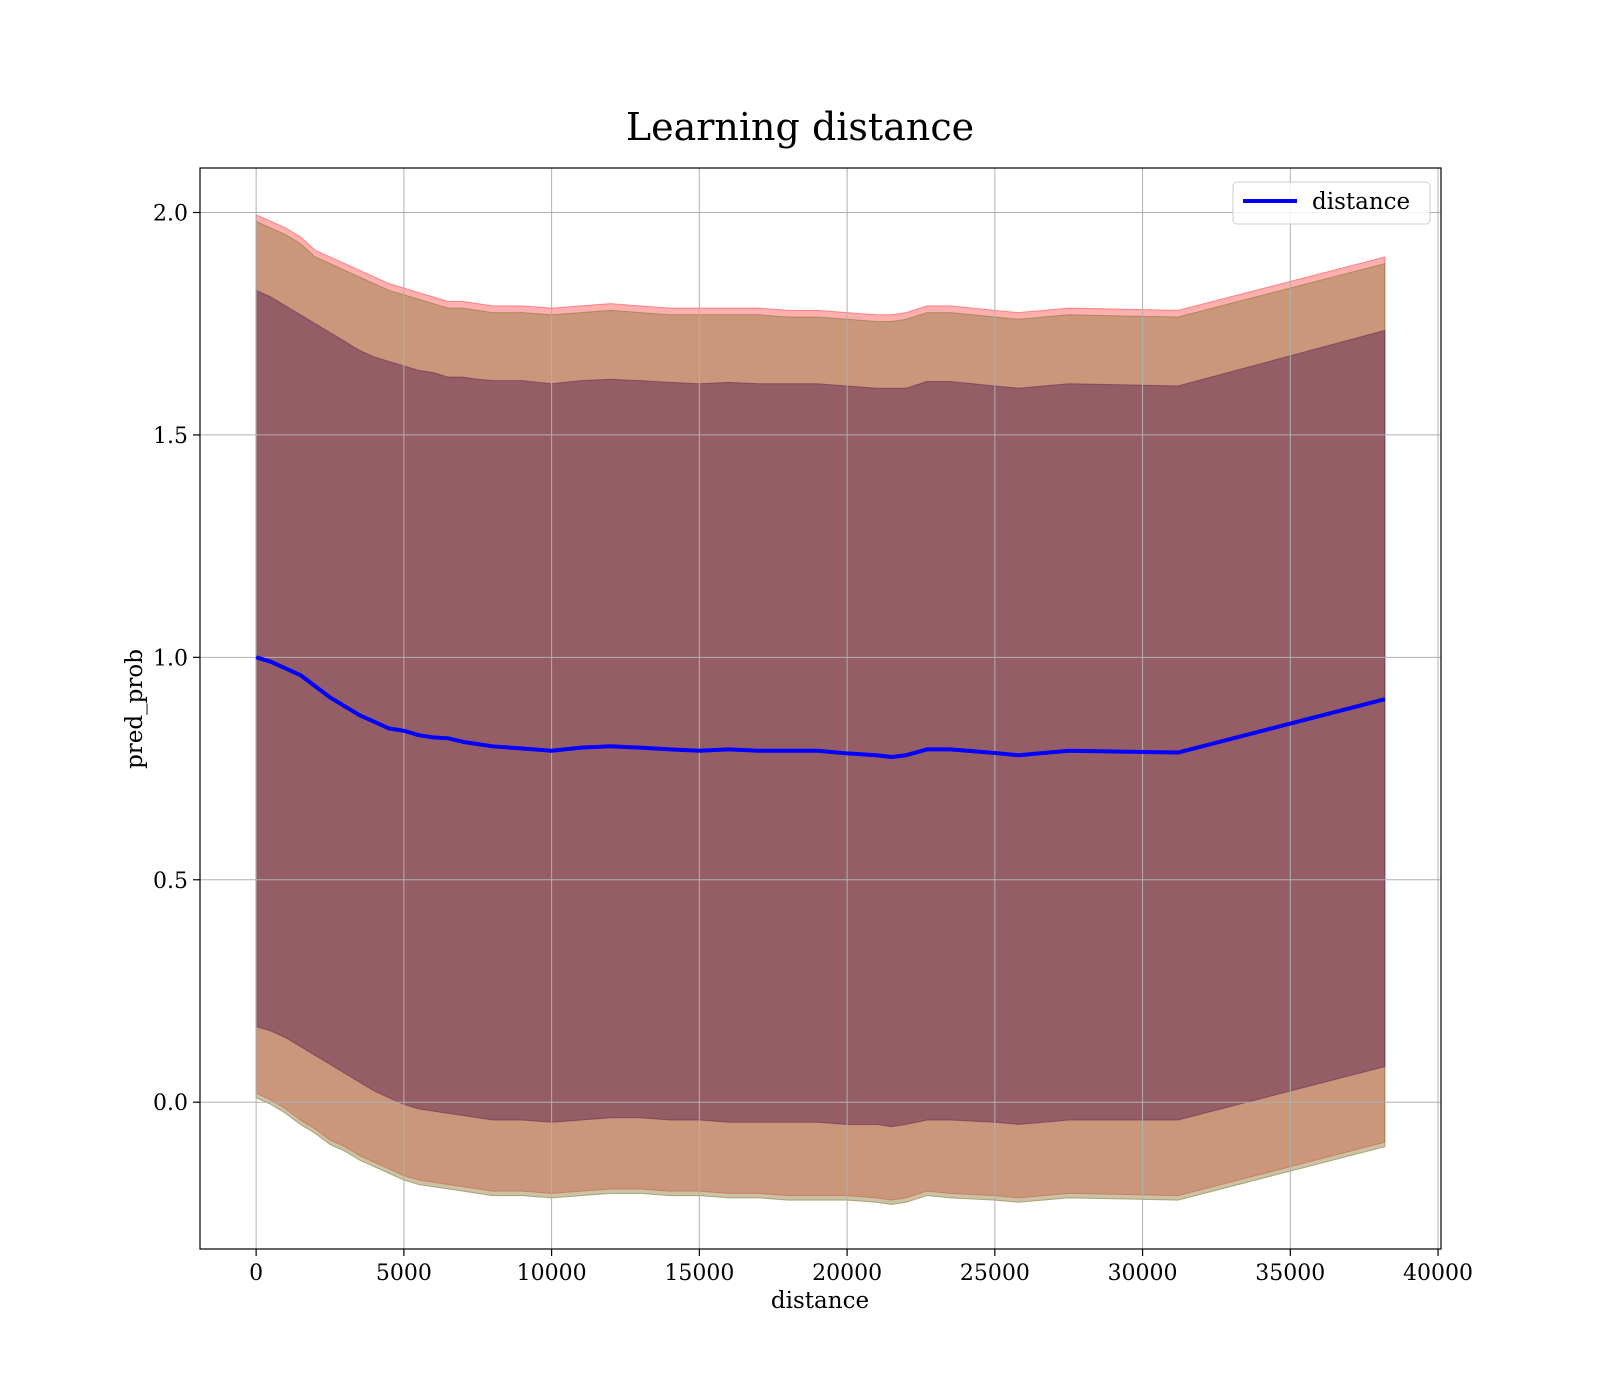 The width and height of the screenshot is (1600, 1400). What do you see at coordinates (995, 1273) in the screenshot?
I see `x-tick-label: 25000` at bounding box center [995, 1273].